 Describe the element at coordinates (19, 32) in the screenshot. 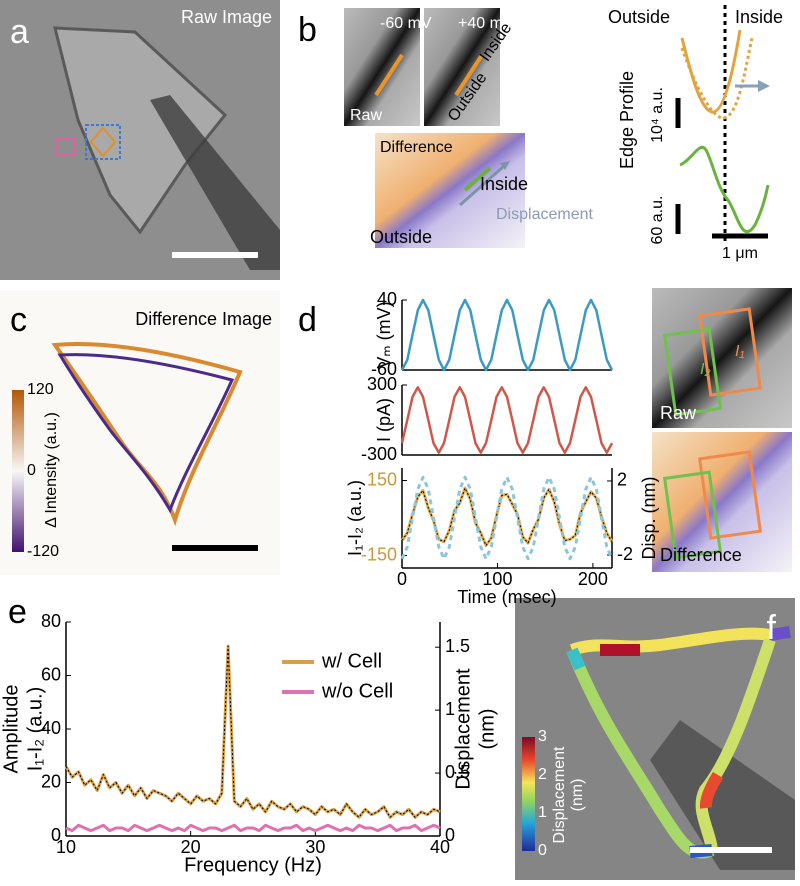

I see `panel-label: a` at that location.